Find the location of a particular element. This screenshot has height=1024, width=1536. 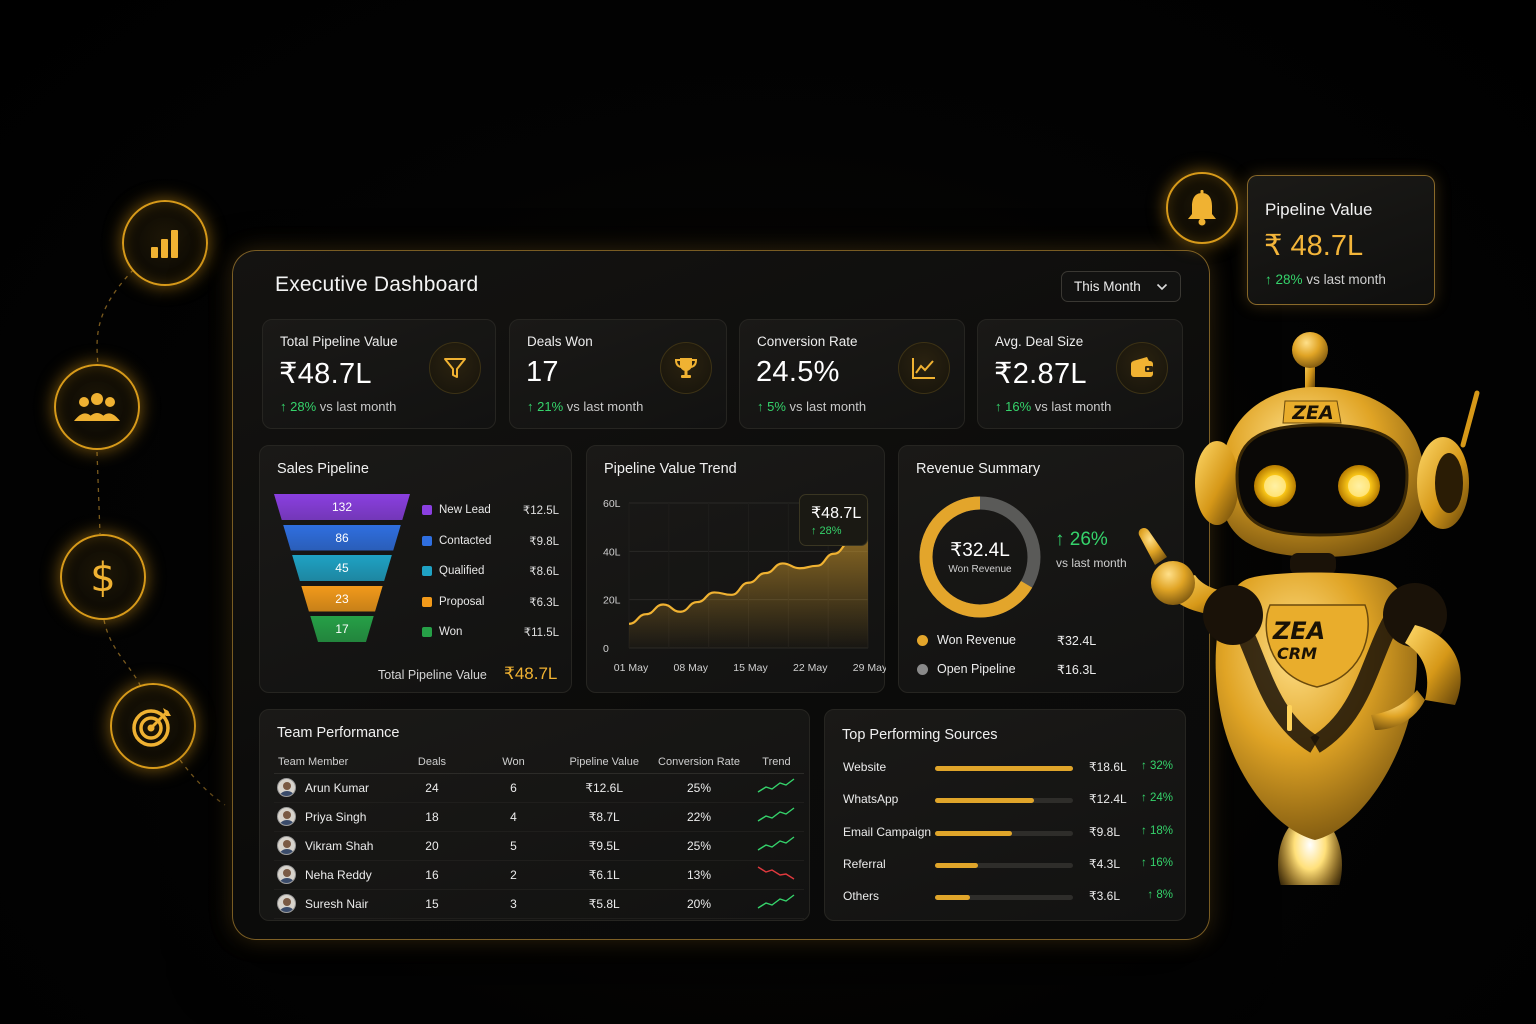

funnel-stage-won: 17 is located at coordinates (341, 629).